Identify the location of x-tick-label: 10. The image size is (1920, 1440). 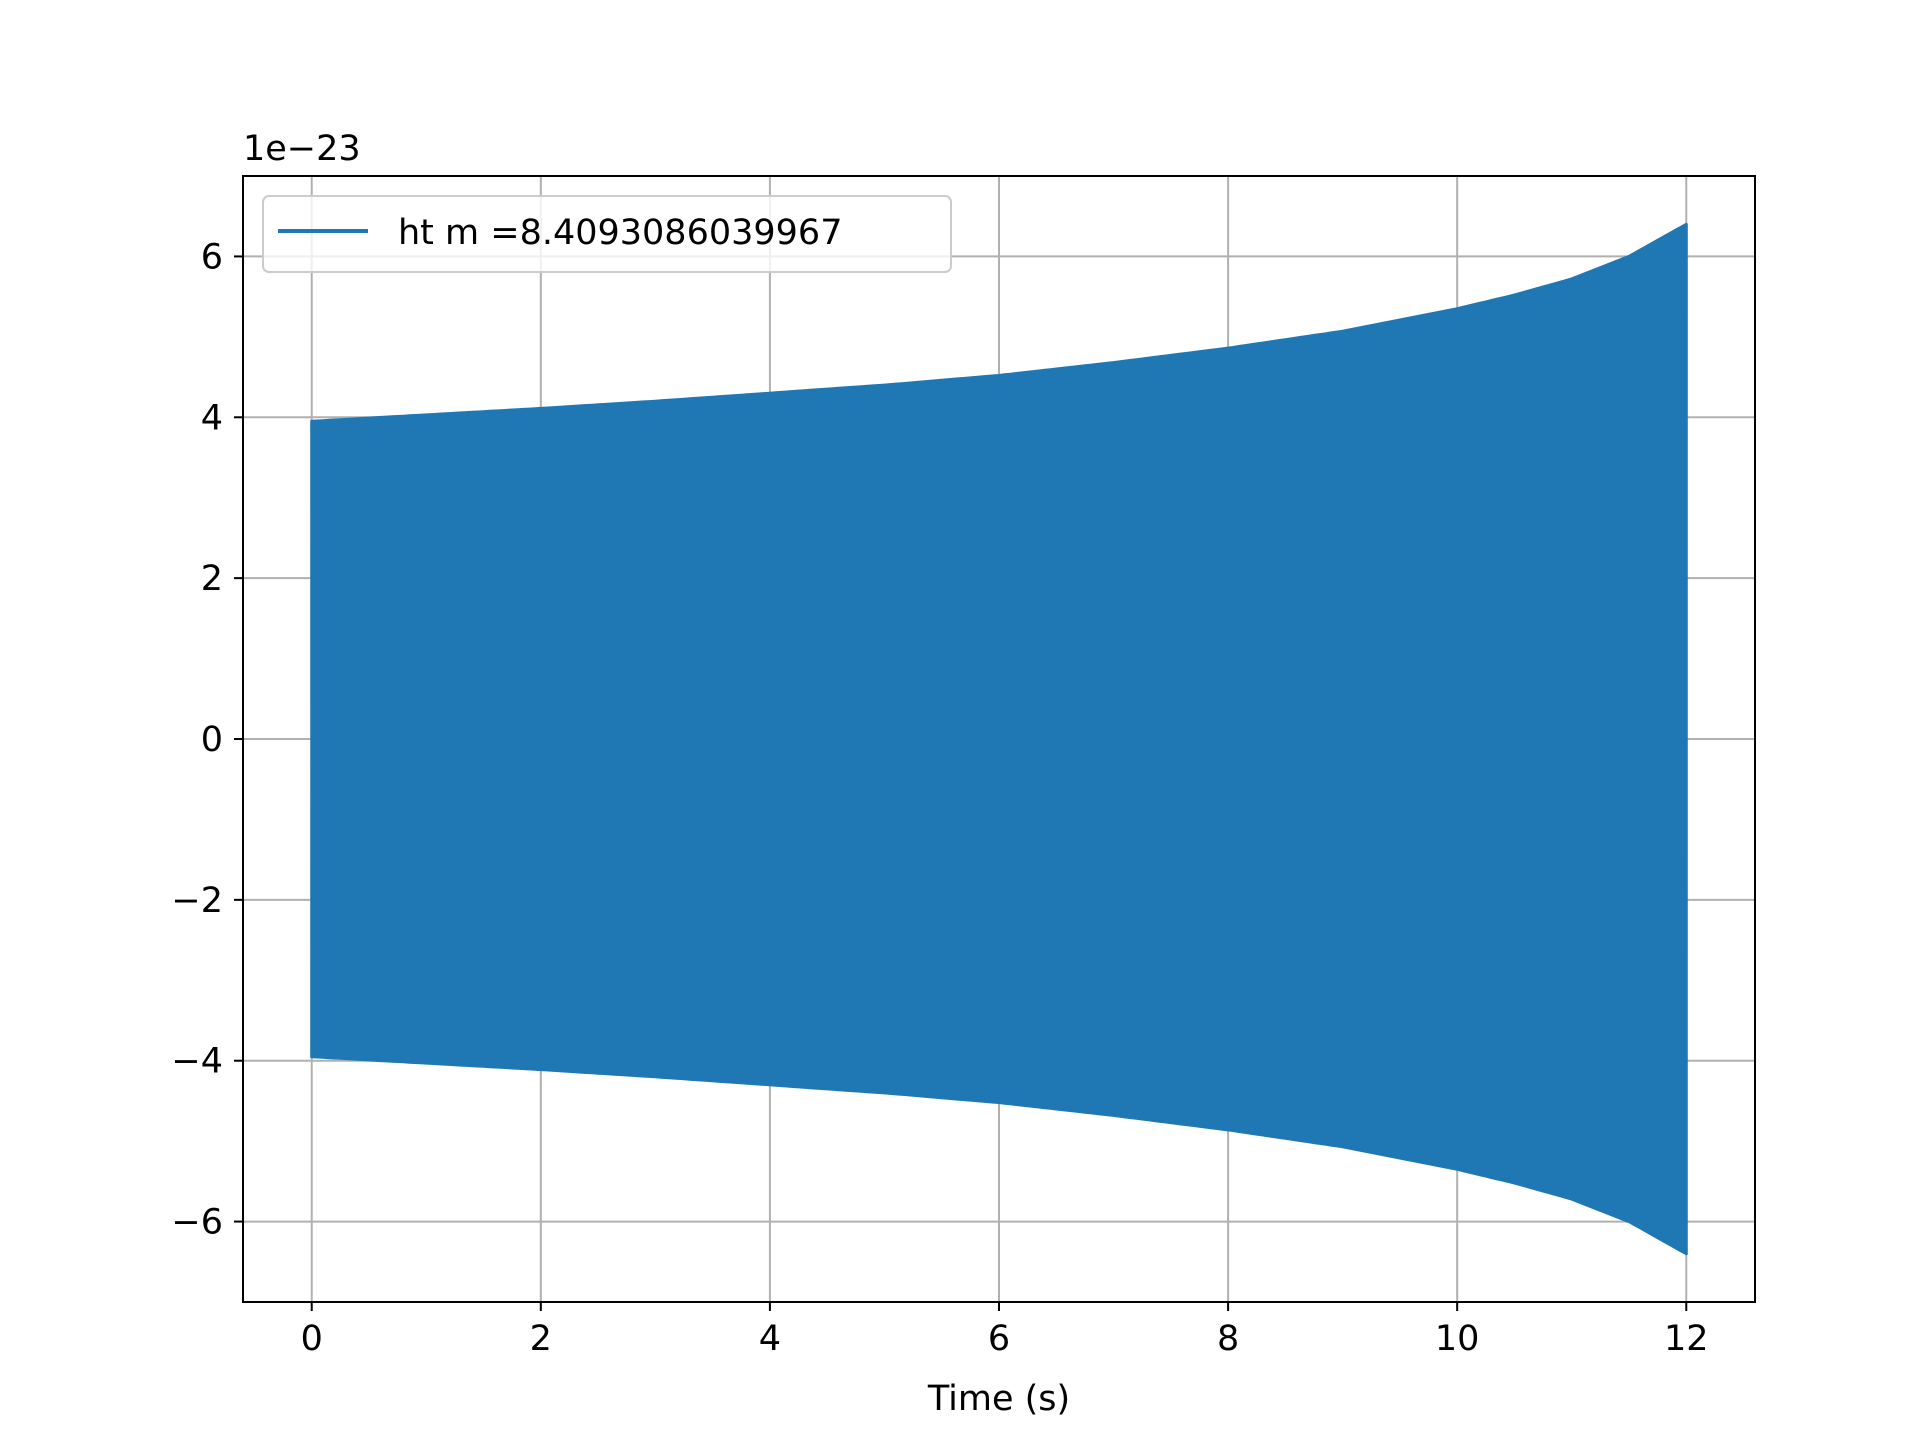
(1457, 1339).